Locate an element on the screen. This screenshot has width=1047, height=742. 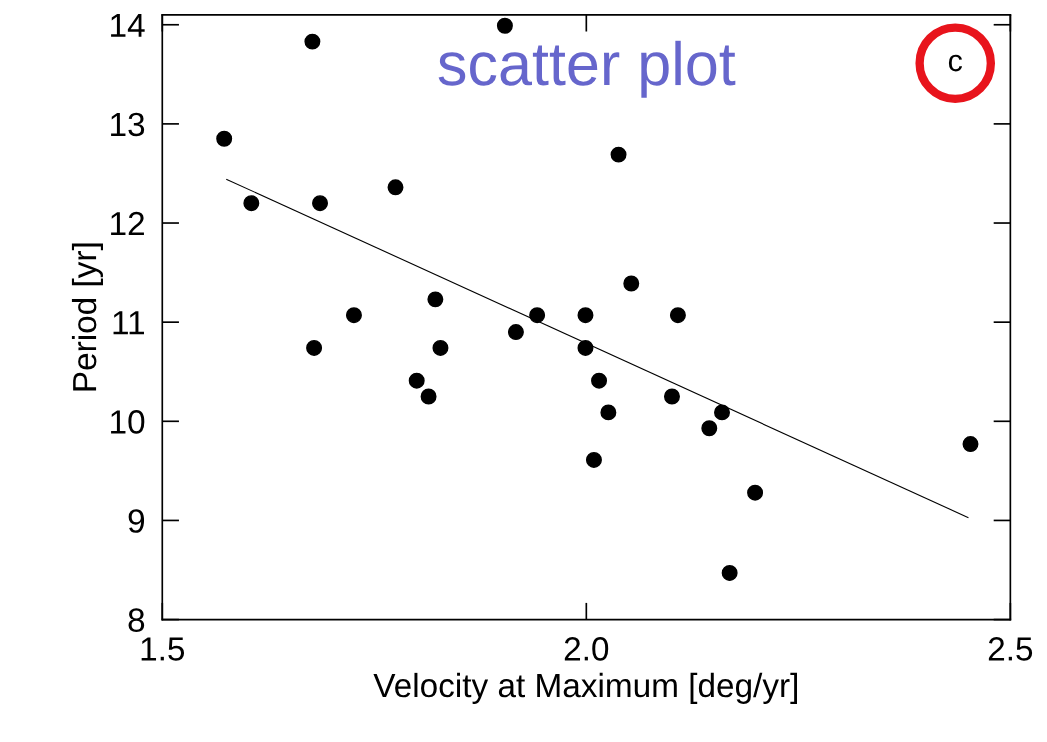
x-tick-label: 2.0 is located at coordinates (586, 649).